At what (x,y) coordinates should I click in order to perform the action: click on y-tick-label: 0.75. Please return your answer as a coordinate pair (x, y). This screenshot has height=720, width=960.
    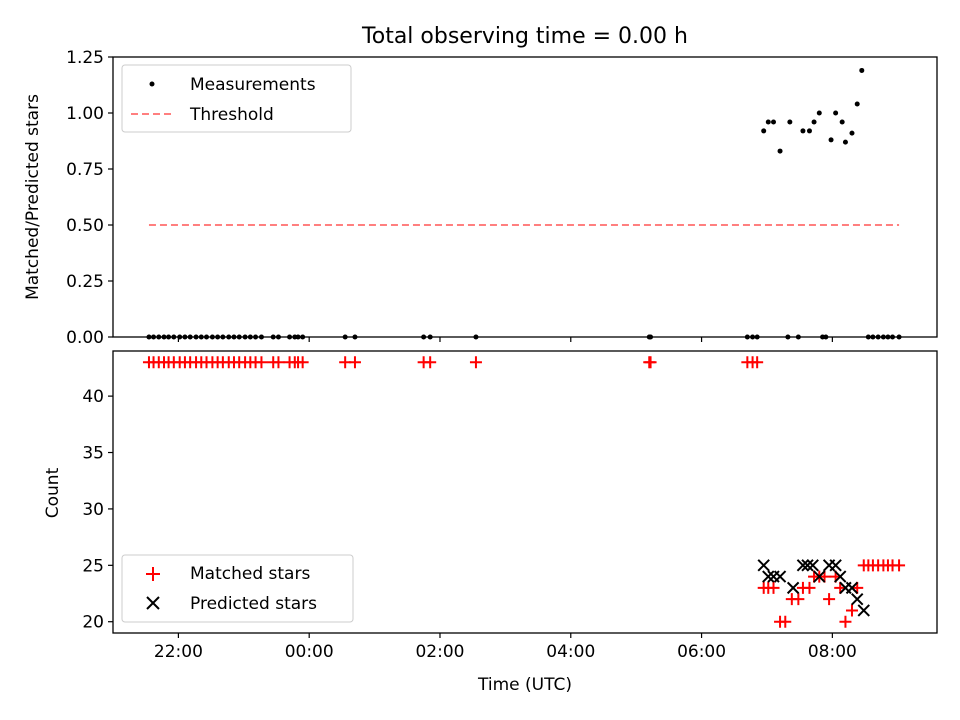
    Looking at the image, I should click on (85, 170).